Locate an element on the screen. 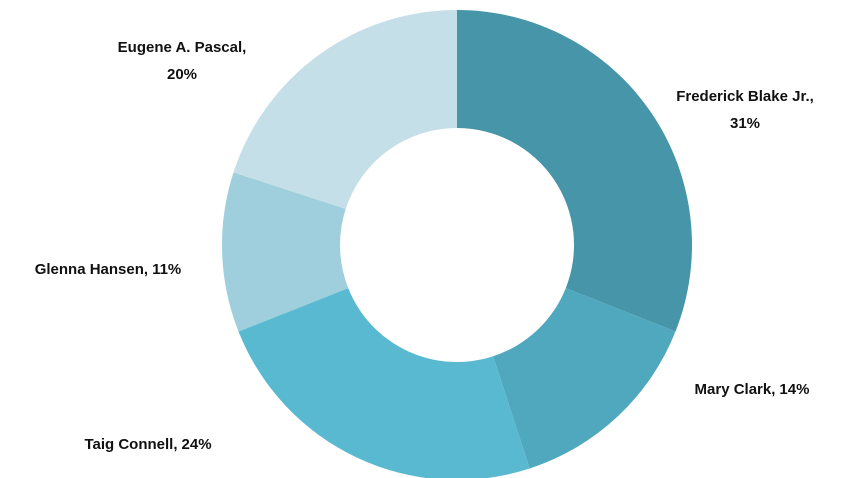 The width and height of the screenshot is (861, 478). label-value: 31% is located at coordinates (745, 123).